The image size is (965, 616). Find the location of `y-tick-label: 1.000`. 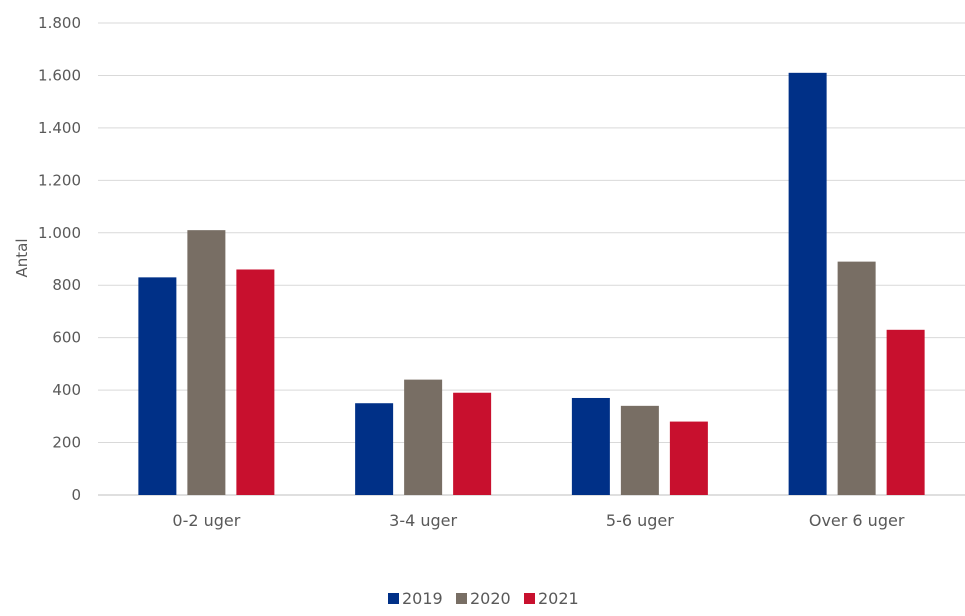

y-tick-label: 1.000 is located at coordinates (59, 233).